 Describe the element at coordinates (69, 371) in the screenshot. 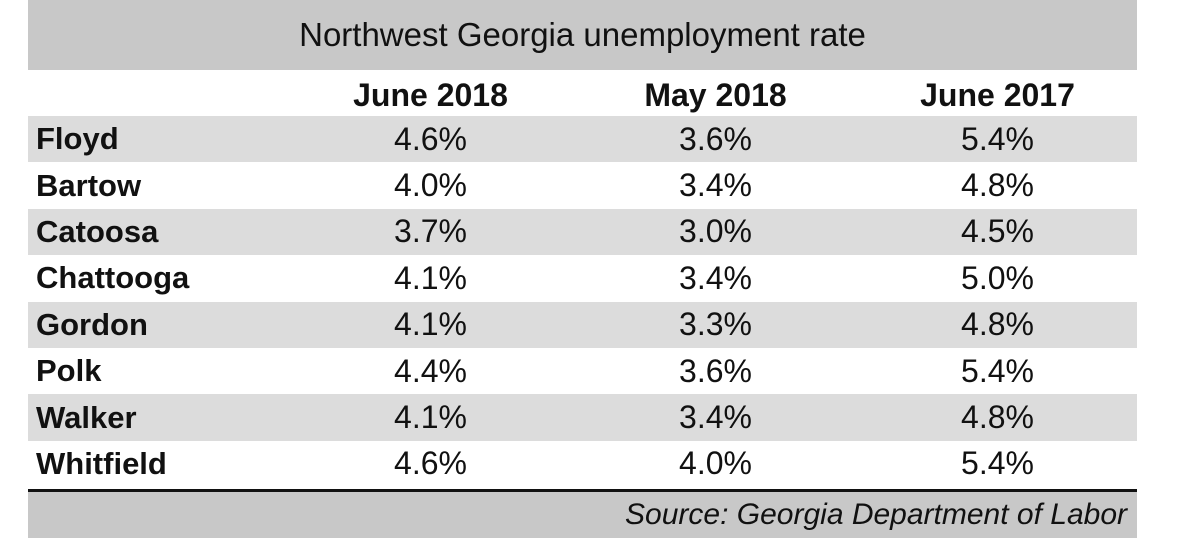

I see `county-name: Polk` at that location.